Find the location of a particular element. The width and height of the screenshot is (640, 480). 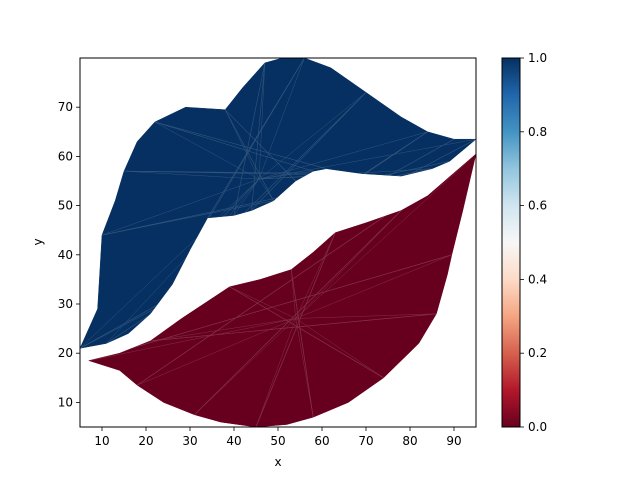

colorbar-tick-label: 1.0 is located at coordinates (537, 58).